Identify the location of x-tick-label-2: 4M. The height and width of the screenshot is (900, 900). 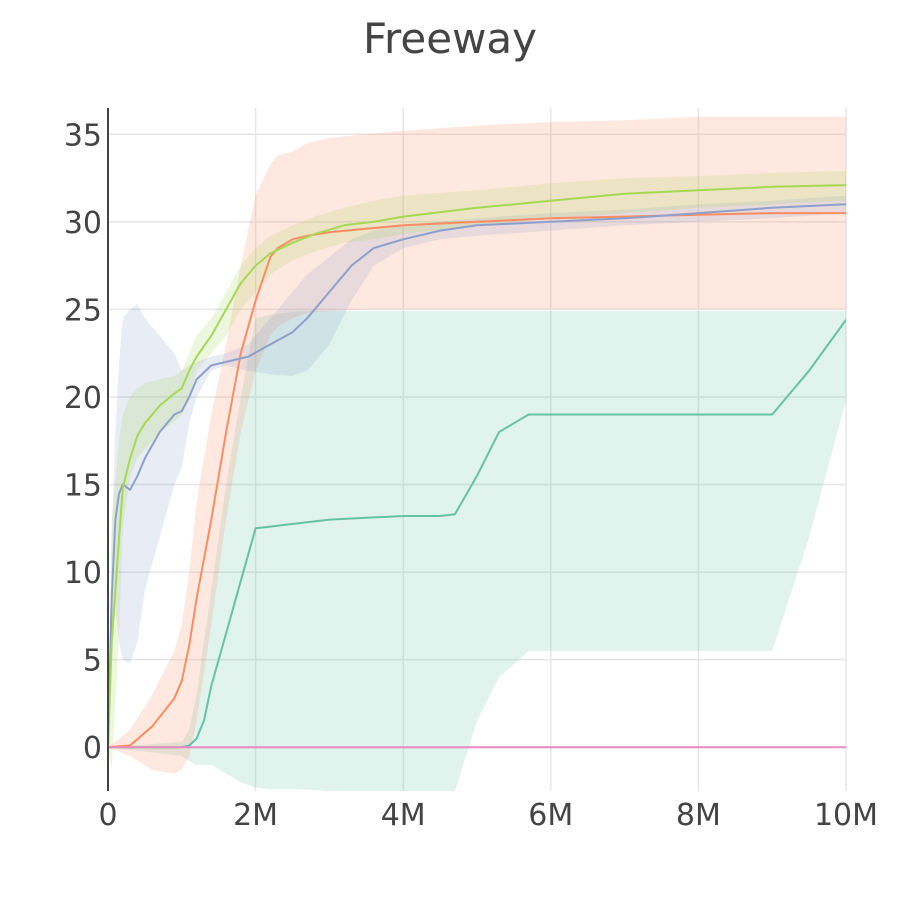
(403, 815).